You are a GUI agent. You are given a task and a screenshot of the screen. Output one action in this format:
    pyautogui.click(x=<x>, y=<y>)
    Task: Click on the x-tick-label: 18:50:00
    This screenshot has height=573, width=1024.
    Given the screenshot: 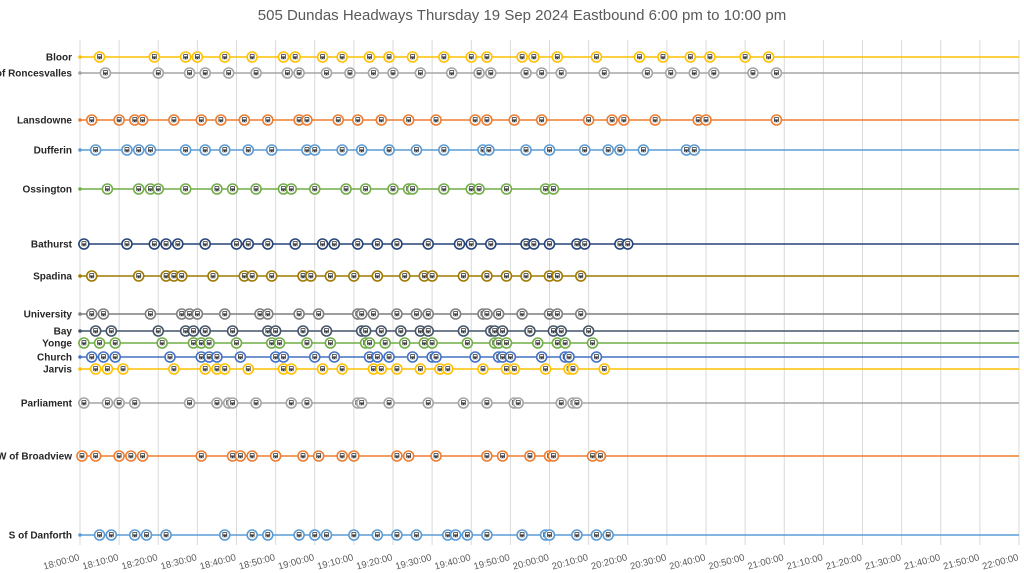 What is the action you would take?
    pyautogui.click(x=257, y=562)
    